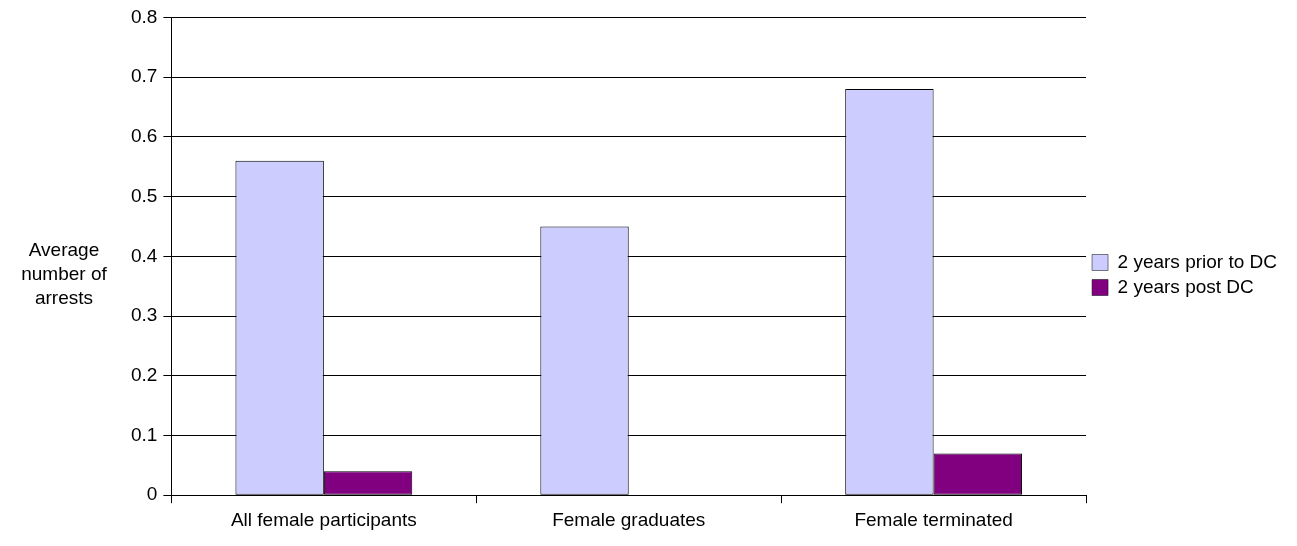 The height and width of the screenshot is (546, 1297). What do you see at coordinates (144, 374) in the screenshot?
I see `y-tick-label: 0.2` at bounding box center [144, 374].